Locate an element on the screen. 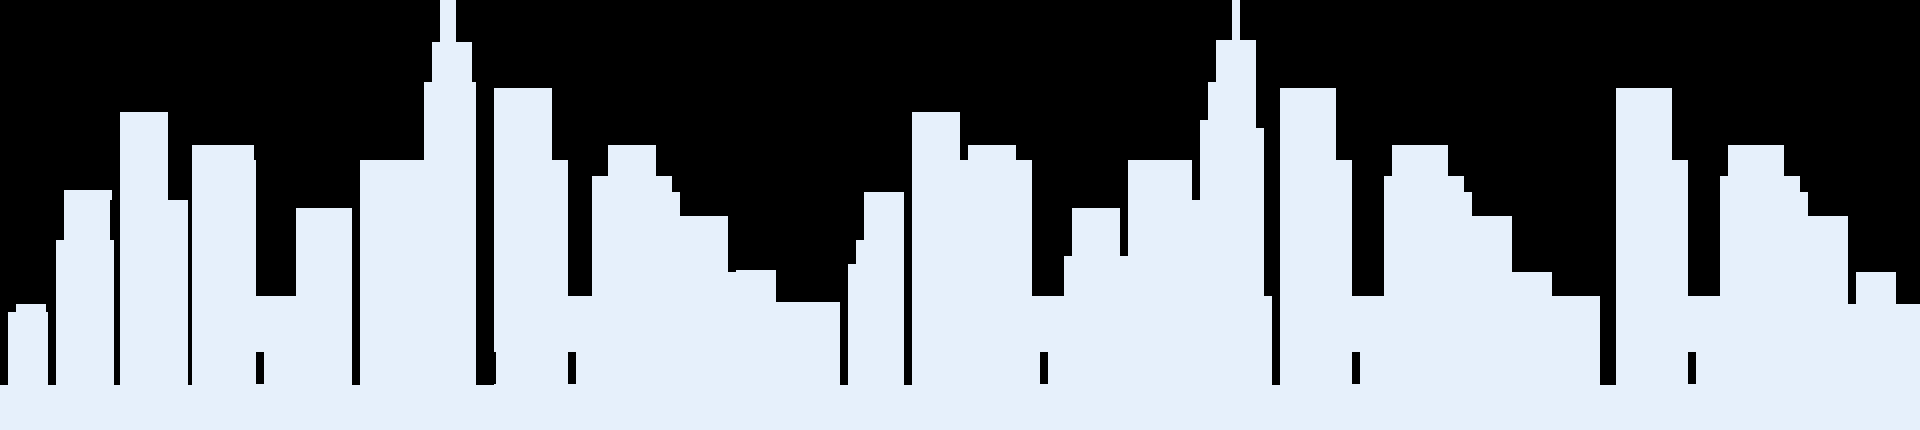  ground-strip is located at coordinates (960, 407).